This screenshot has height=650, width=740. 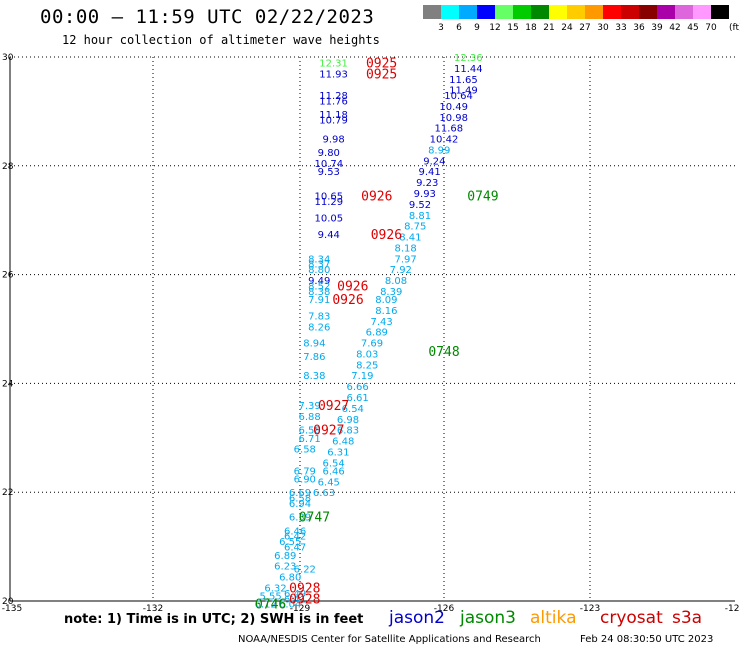 I want to click on swh-value-label: 6.54, so click(x=333, y=463).